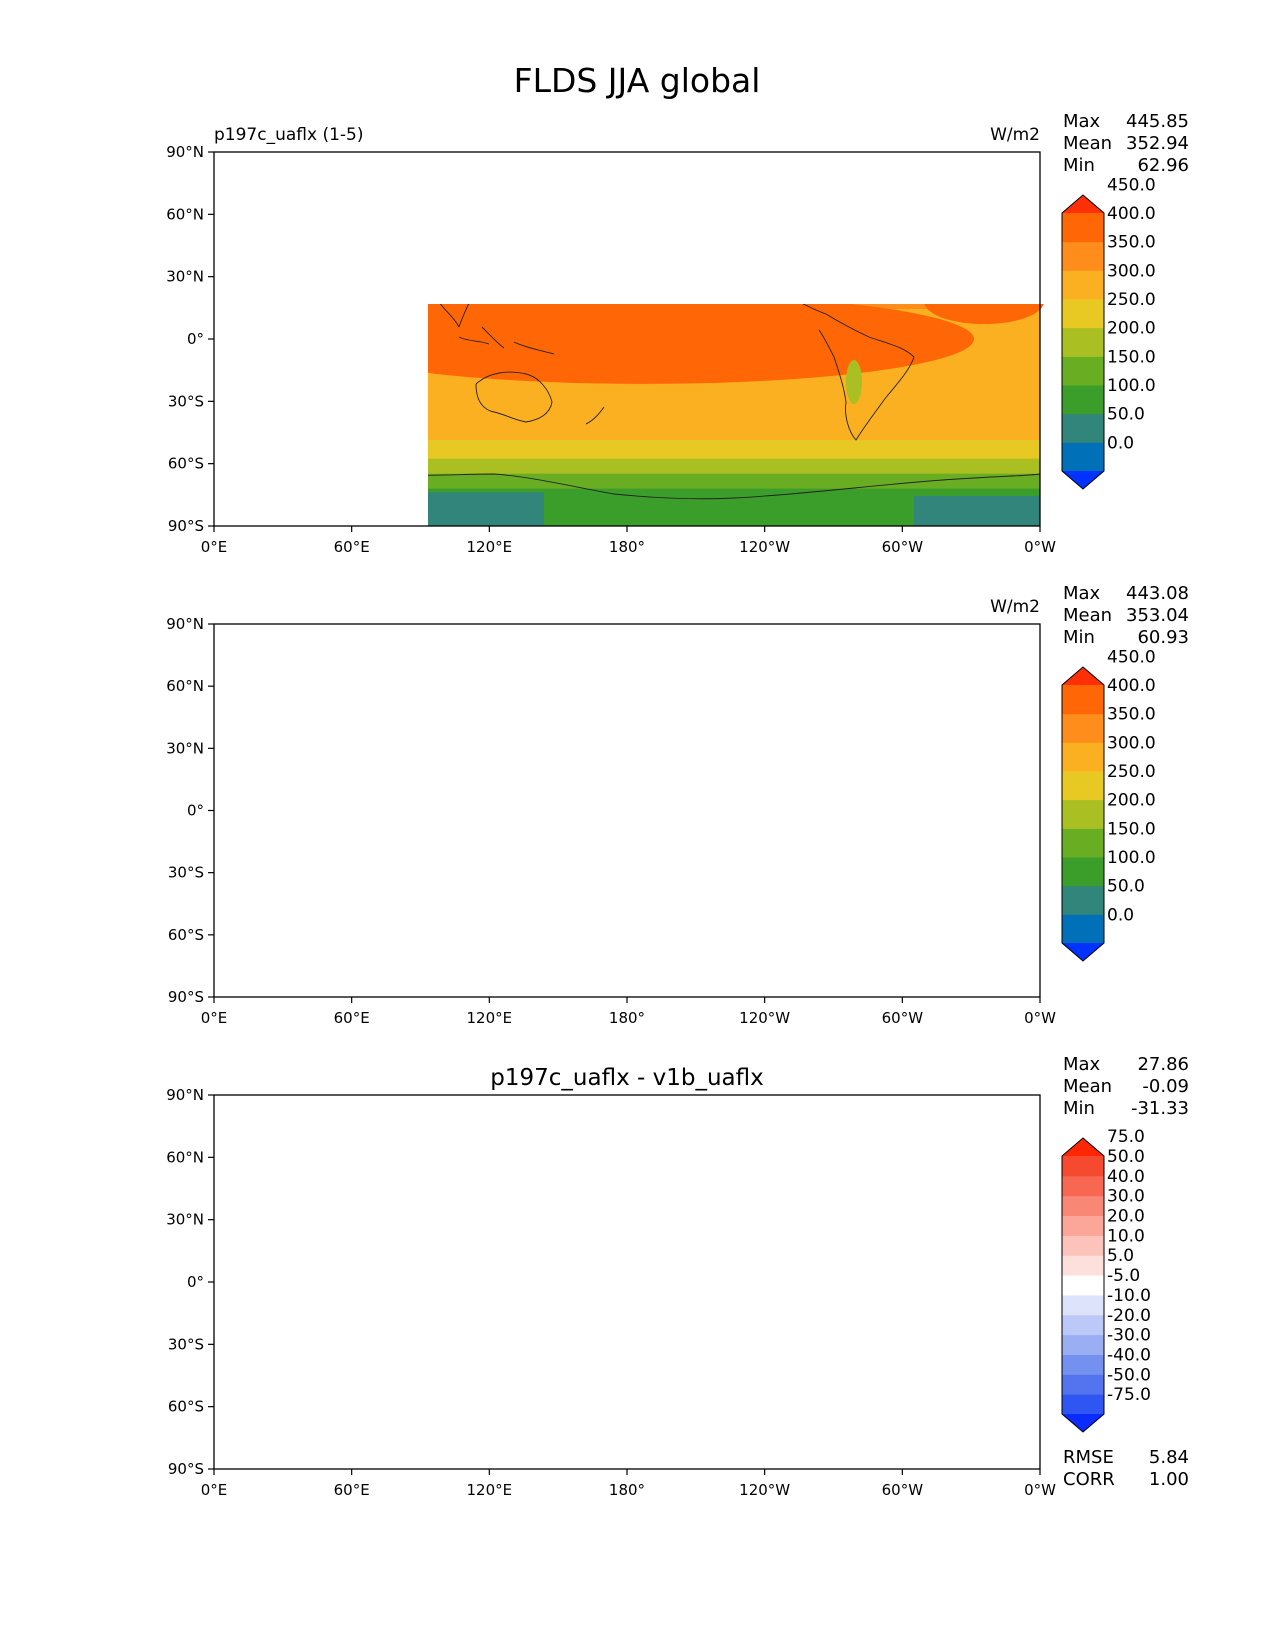  Describe the element at coordinates (1120, 443) in the screenshot. I see `colorbar-label: 0.0` at that location.